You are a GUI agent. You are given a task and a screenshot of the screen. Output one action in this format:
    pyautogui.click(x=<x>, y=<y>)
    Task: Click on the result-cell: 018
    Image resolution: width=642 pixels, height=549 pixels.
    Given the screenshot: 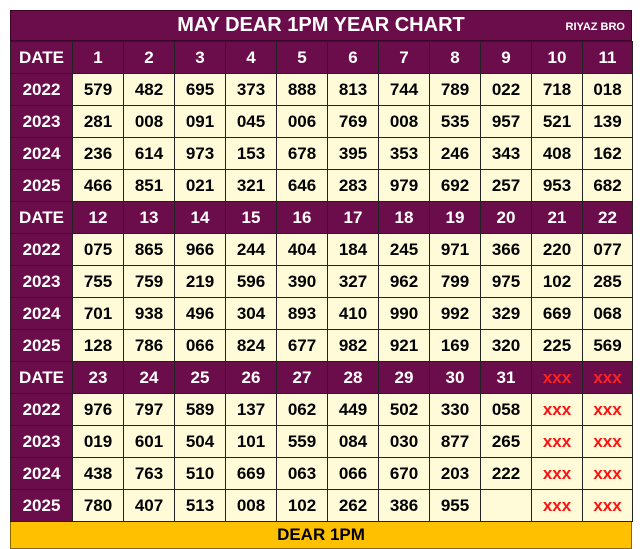 What is the action you would take?
    pyautogui.click(x=607, y=89)
    